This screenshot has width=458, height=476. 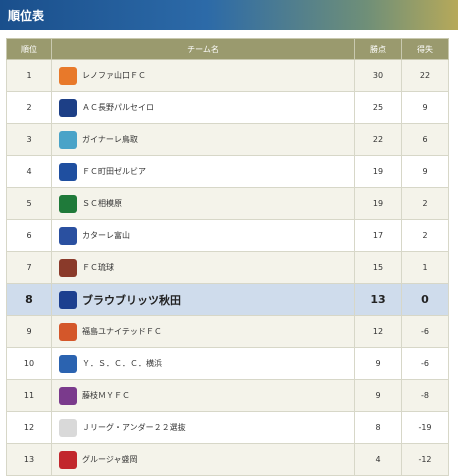 I want to click on team-name: Ｊリーグ・アンダー２２選抜, so click(x=134, y=427).